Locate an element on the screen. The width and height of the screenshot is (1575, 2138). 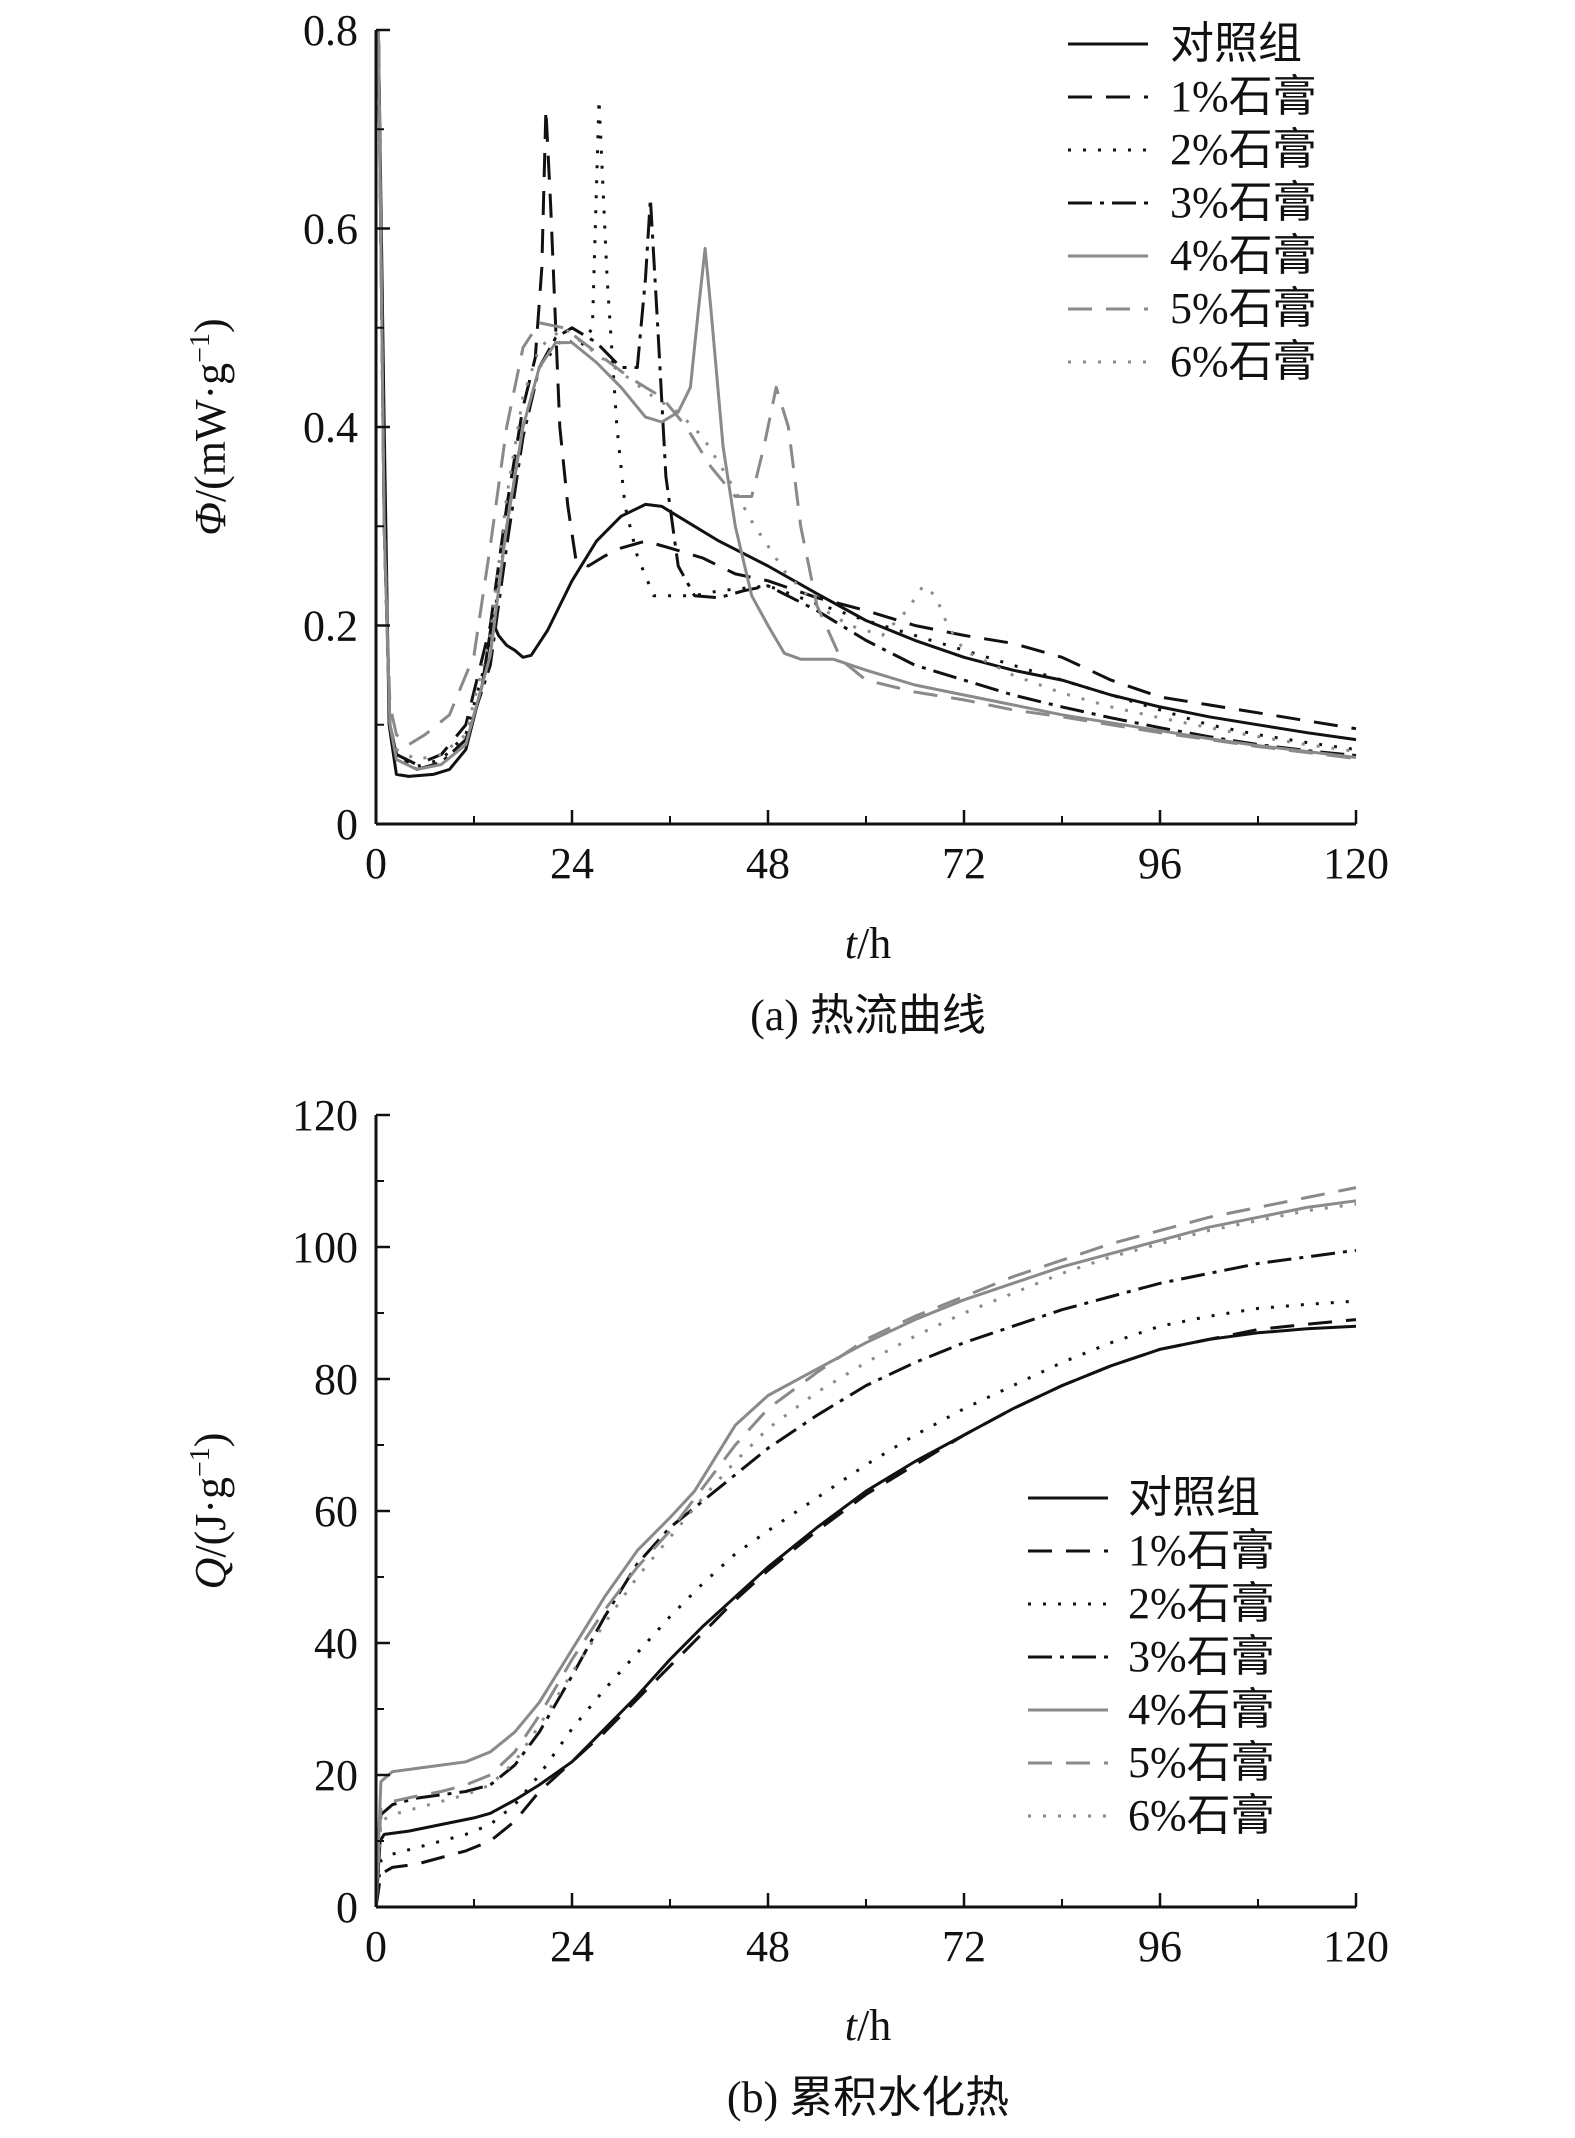
y-tick-label: 0.6 is located at coordinates (330, 229).